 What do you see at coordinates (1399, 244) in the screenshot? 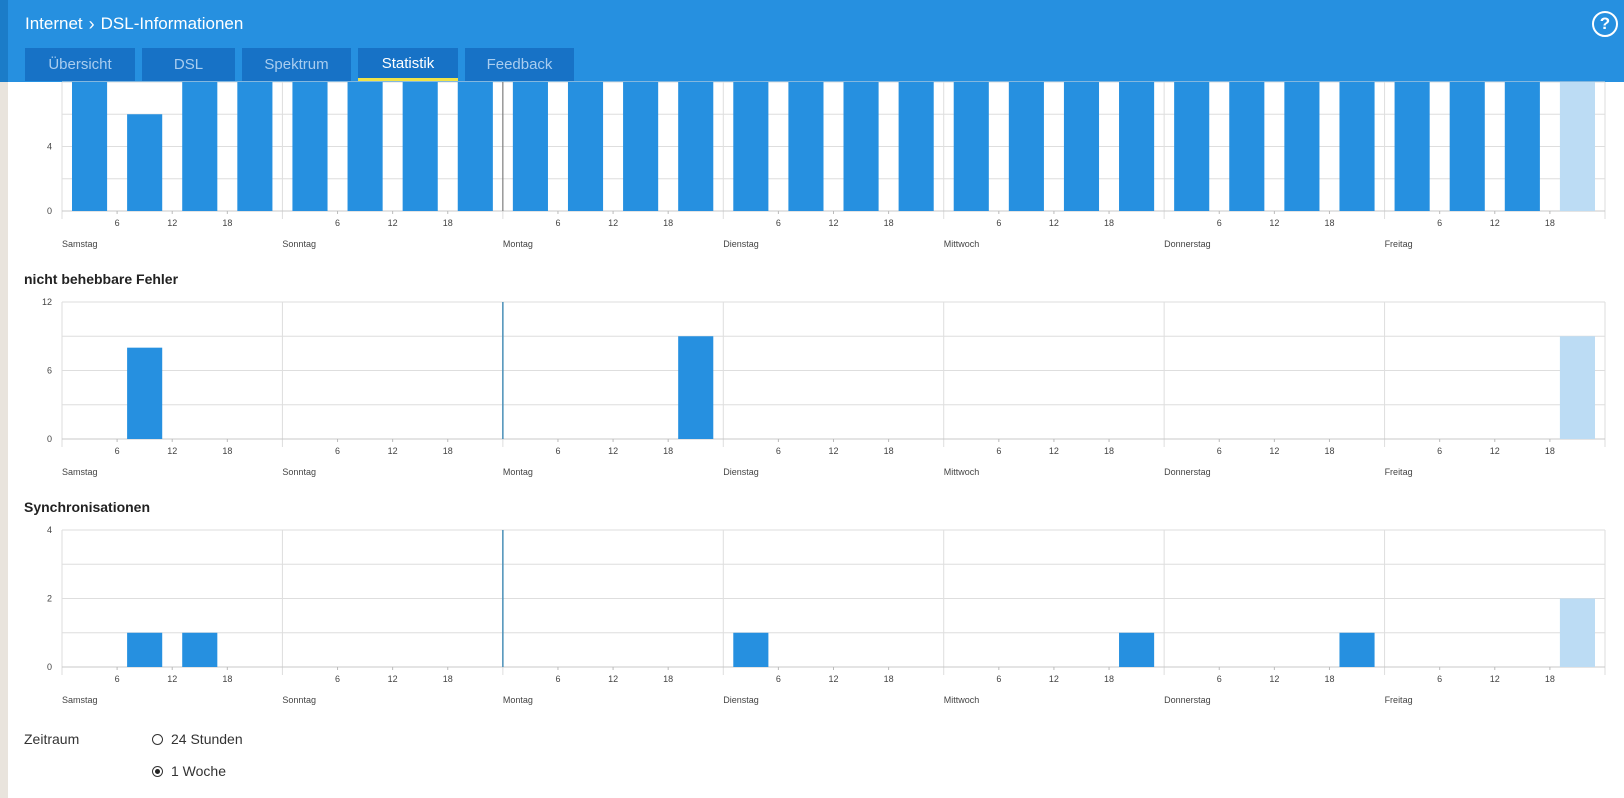
I see `day-label: Freitag` at bounding box center [1399, 244].